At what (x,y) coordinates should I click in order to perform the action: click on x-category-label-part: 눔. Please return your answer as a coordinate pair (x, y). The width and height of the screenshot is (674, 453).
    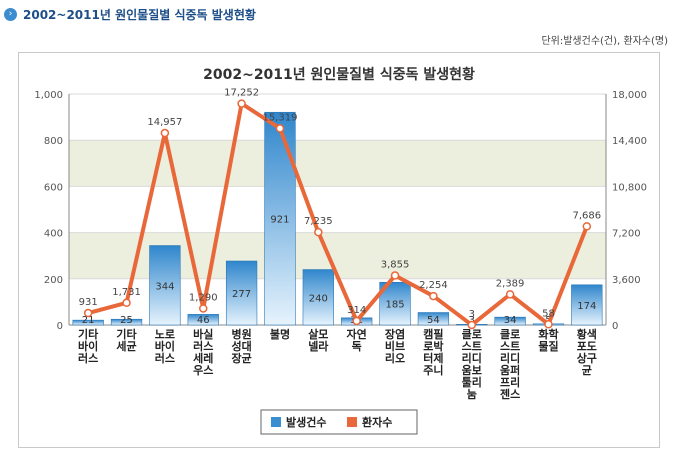
    Looking at the image, I should click on (472, 394).